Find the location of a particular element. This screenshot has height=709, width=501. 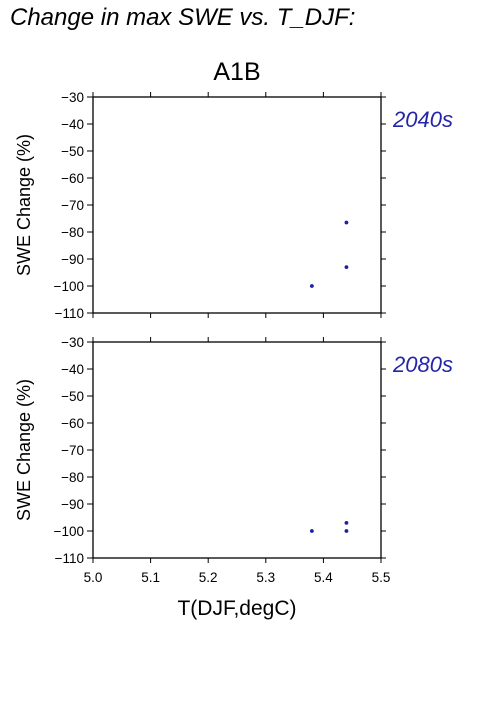

page-title: Change in max SWE vs. T_DJF: is located at coordinates (183, 17).